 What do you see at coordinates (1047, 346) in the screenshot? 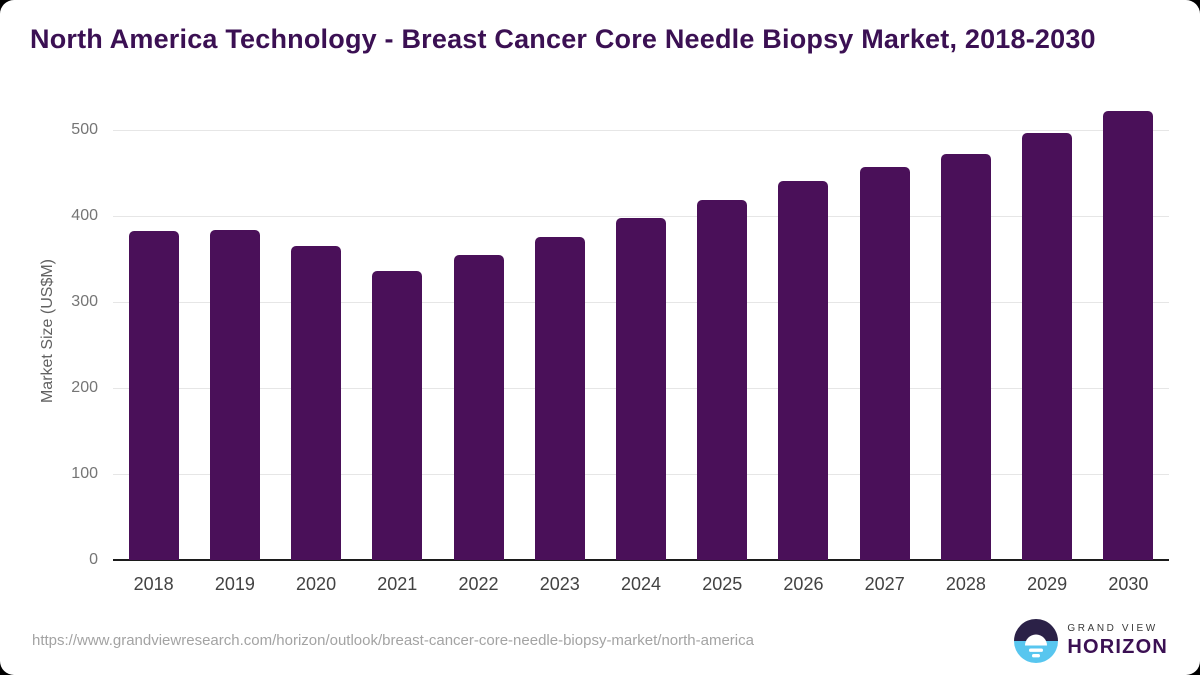
I see `bar-2029` at bounding box center [1047, 346].